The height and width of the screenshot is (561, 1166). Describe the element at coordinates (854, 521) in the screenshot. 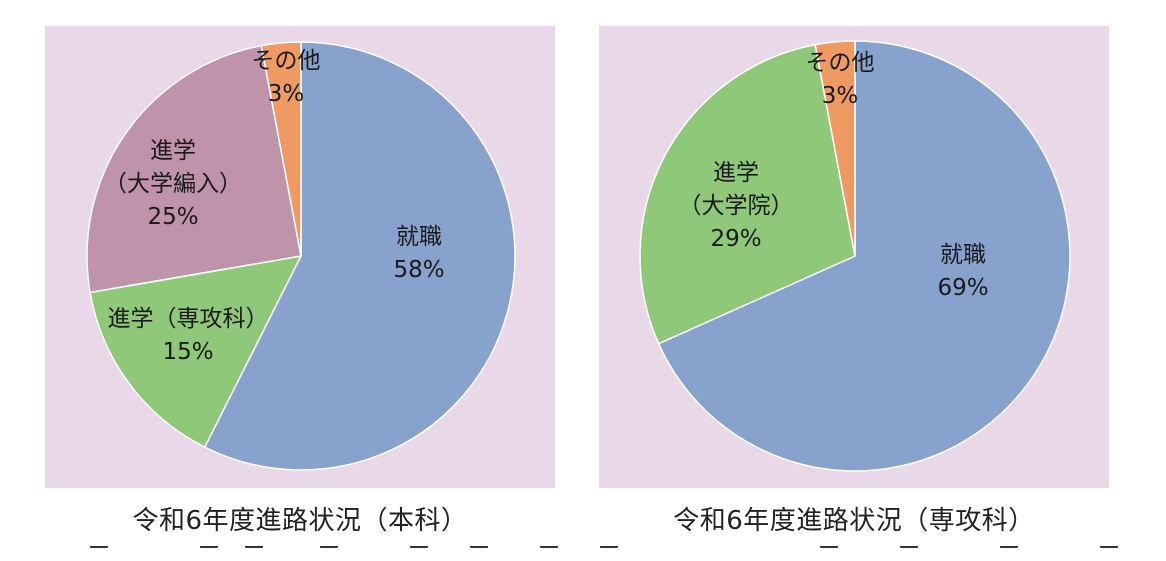

I see `chart-title-senkouka: 令和6年度進路状況（専攻科）` at that location.